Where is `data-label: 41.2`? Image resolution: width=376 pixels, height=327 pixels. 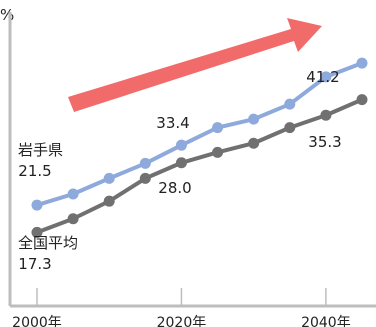
data-label: 41.2 is located at coordinates (322, 77).